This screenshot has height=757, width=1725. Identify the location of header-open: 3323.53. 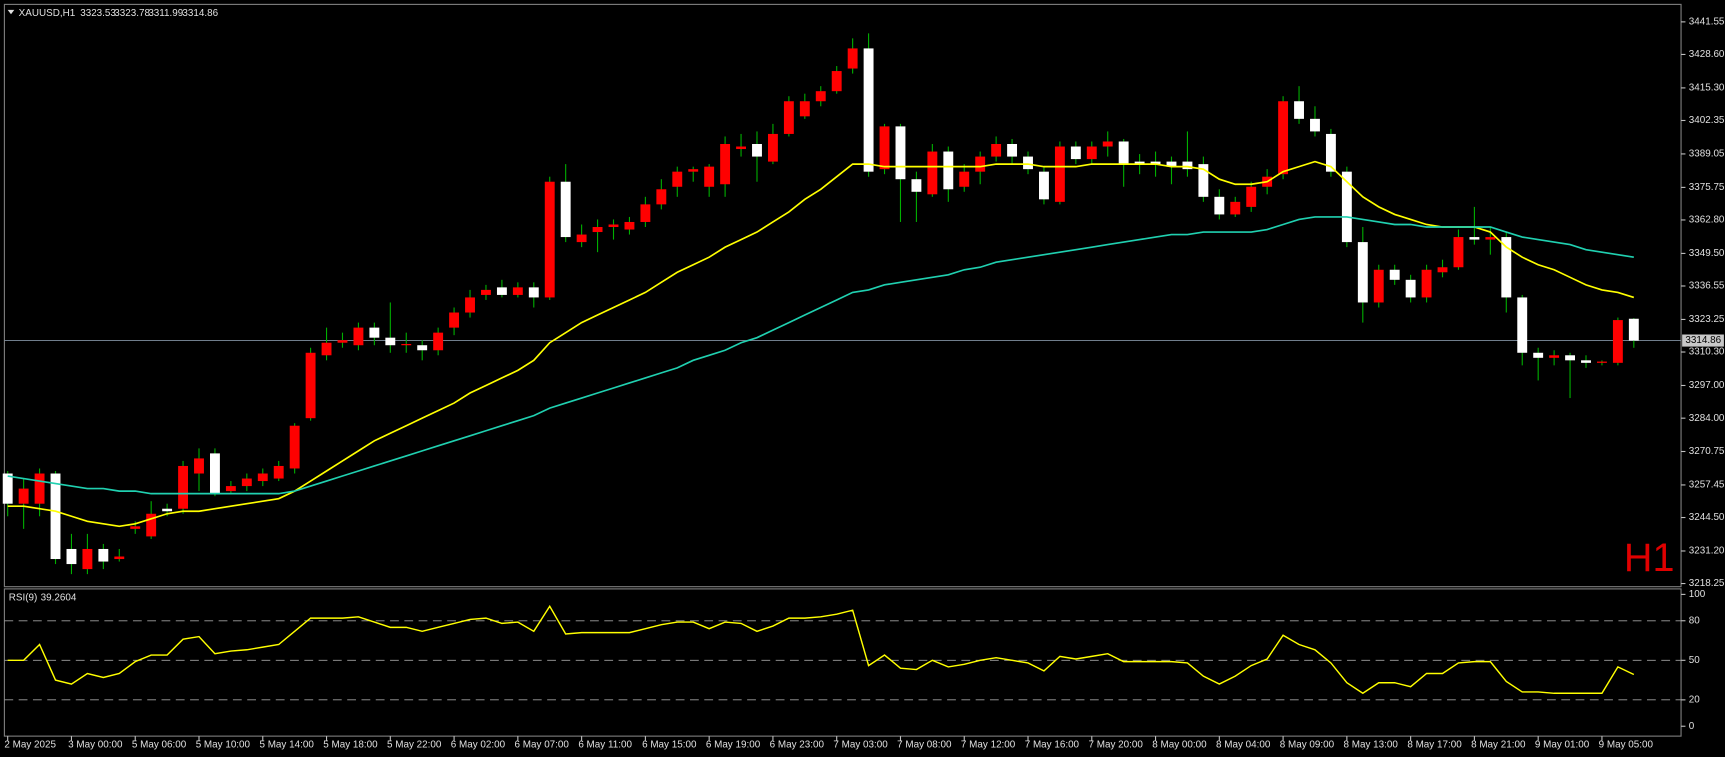
(98, 13).